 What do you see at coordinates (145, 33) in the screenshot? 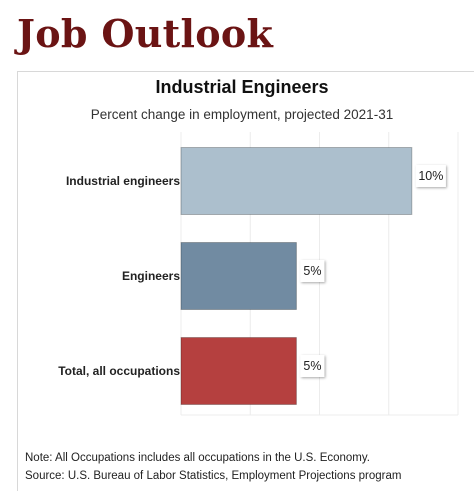
I see `page-heading: Job Outlook` at bounding box center [145, 33].